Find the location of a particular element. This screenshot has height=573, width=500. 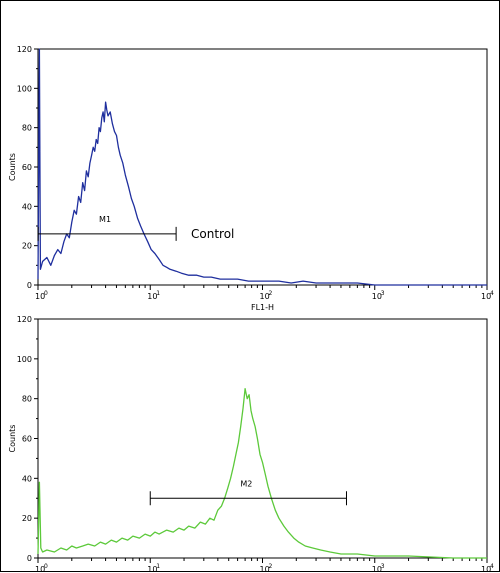

annotation-label: Control is located at coordinates (212, 234).